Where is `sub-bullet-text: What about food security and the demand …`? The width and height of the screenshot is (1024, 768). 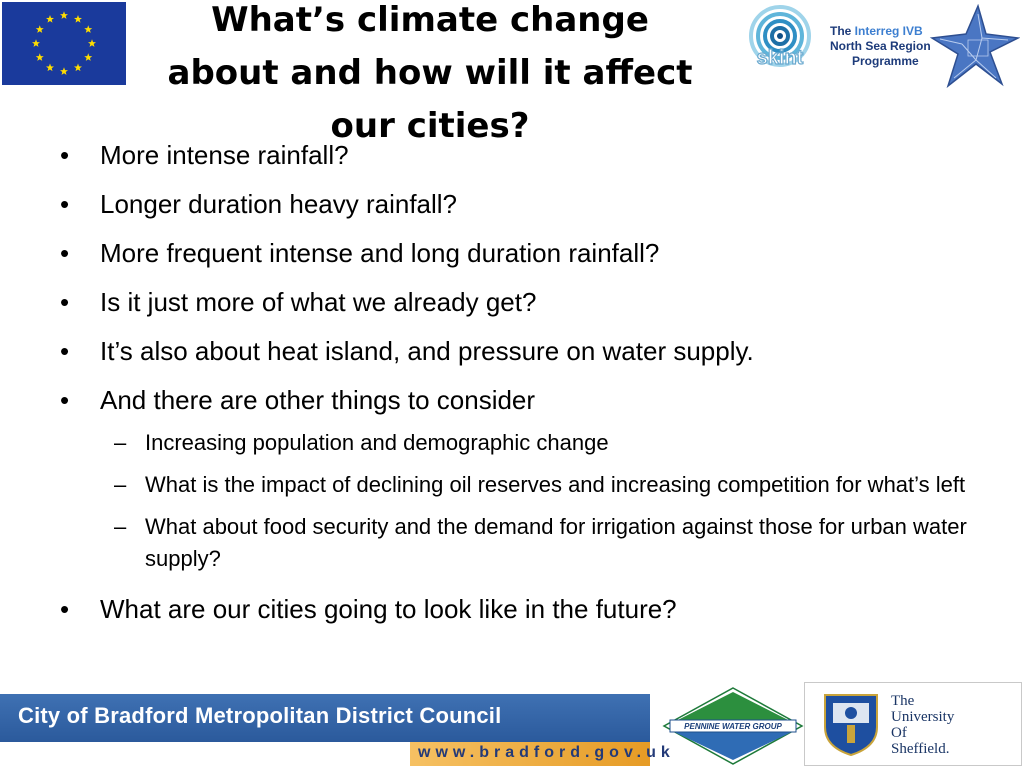
sub-bullet-text: What about food security and the demand … is located at coordinates (556, 542).